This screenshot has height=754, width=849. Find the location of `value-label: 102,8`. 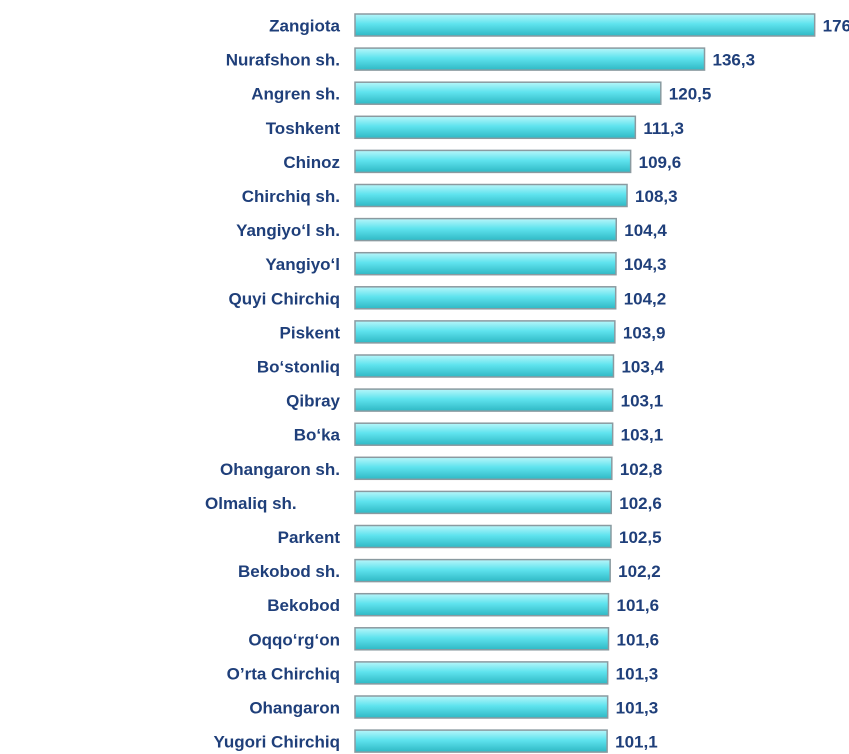

value-label: 102,8 is located at coordinates (641, 469).